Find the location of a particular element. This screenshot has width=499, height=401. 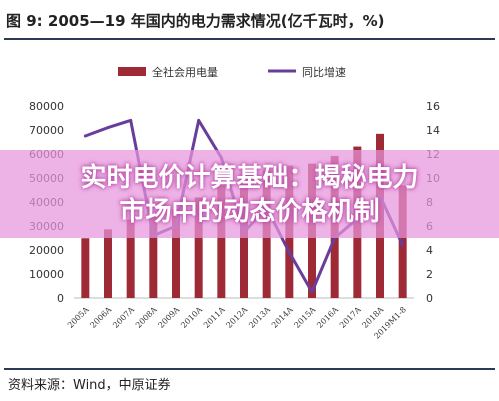

x-tick-label: 2012A is located at coordinates (237, 317).